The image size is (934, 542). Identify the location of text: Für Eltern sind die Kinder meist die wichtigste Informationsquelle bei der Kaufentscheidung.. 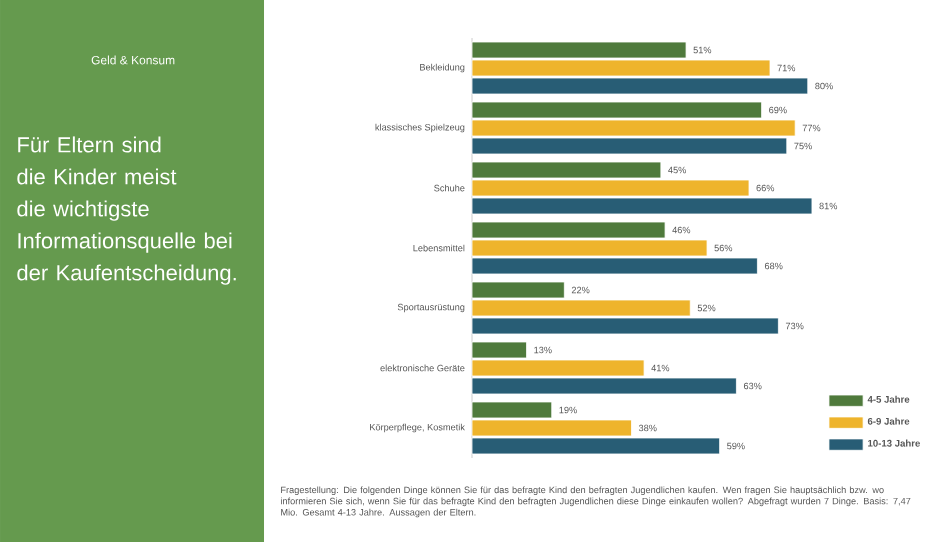
(126, 210).